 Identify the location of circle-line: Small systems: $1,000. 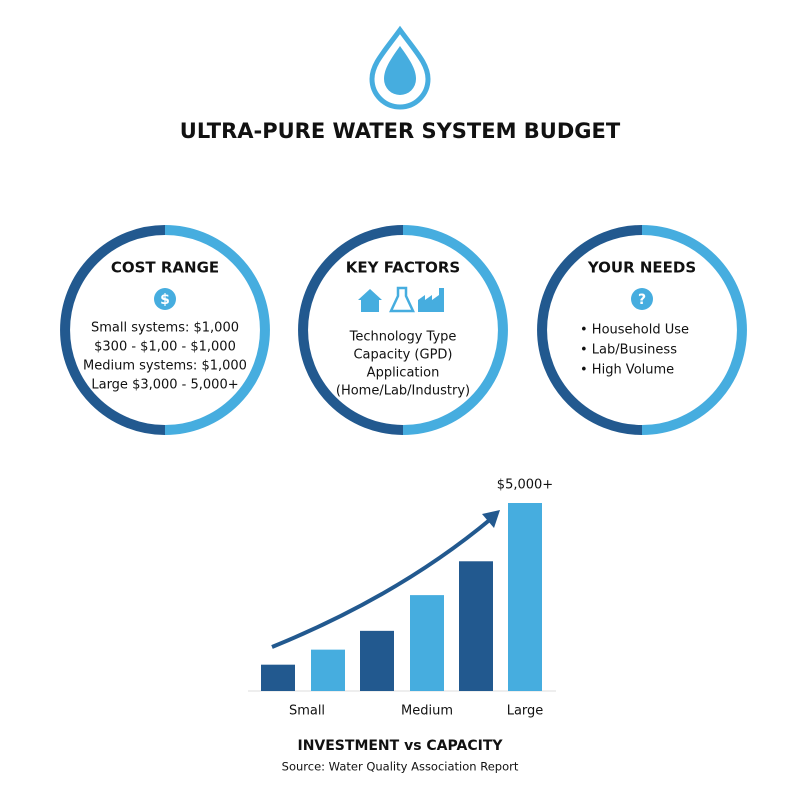
(165, 328).